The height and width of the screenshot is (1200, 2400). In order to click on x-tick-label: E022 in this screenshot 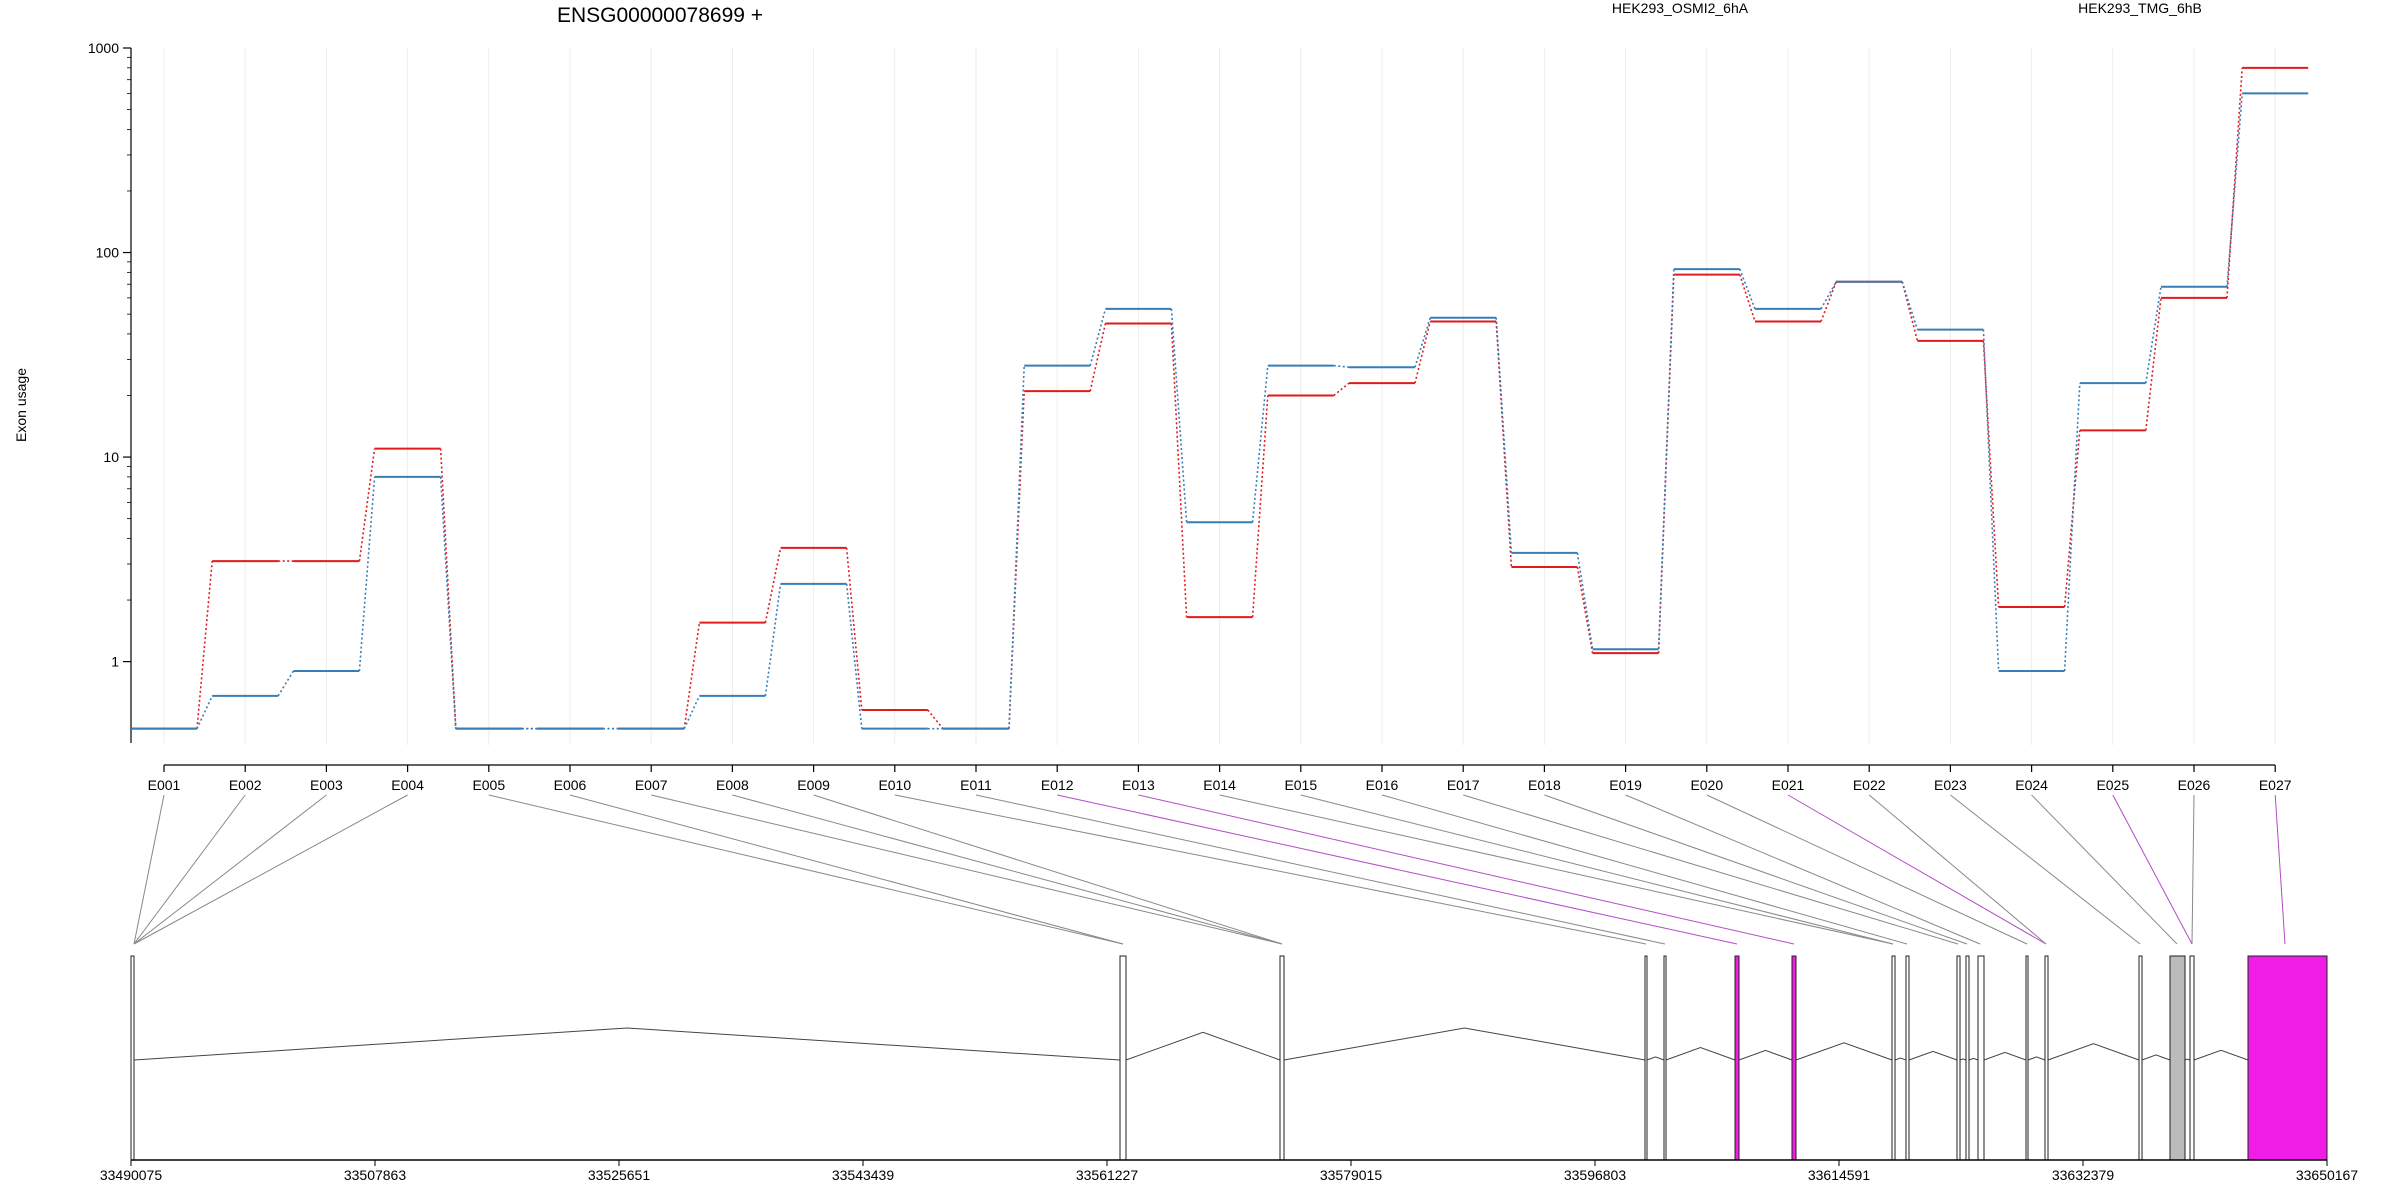, I will do `click(1869, 785)`.